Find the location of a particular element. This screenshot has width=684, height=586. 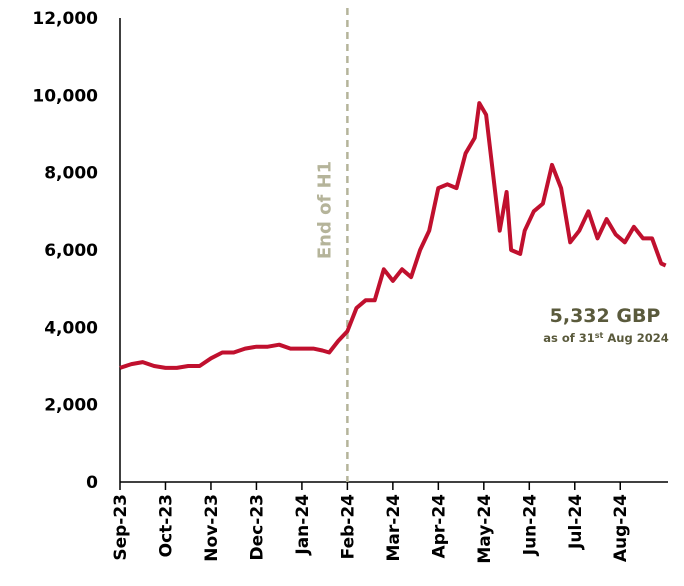

y-tick-label: 4,000 is located at coordinates (71, 328).